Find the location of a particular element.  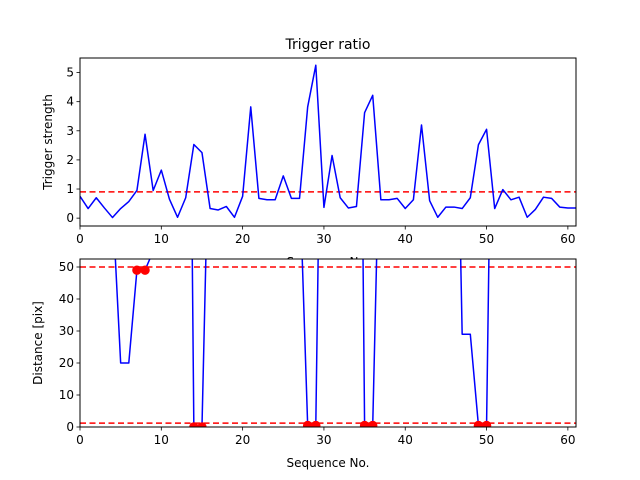

y-tick-label: 40 is located at coordinates (66, 299).